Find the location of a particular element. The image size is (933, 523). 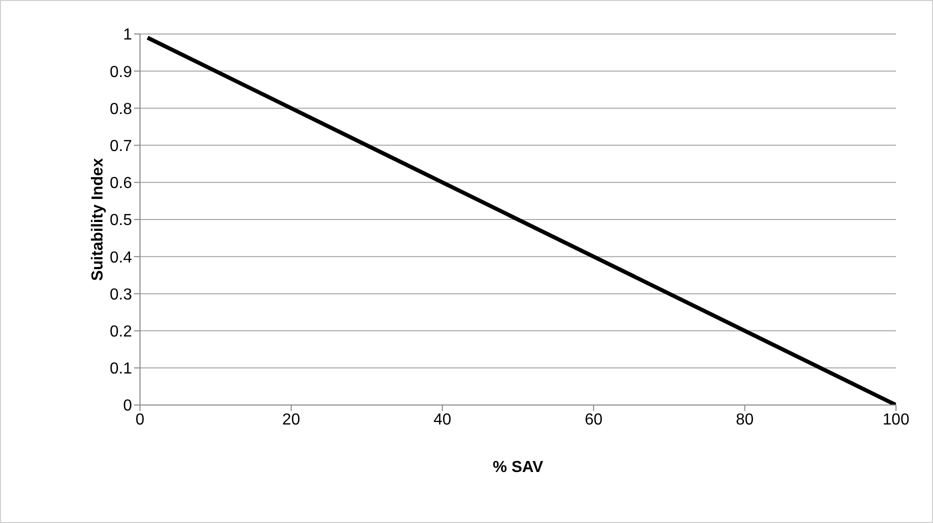

y-tick-label: 0.5 is located at coordinates (121, 221).